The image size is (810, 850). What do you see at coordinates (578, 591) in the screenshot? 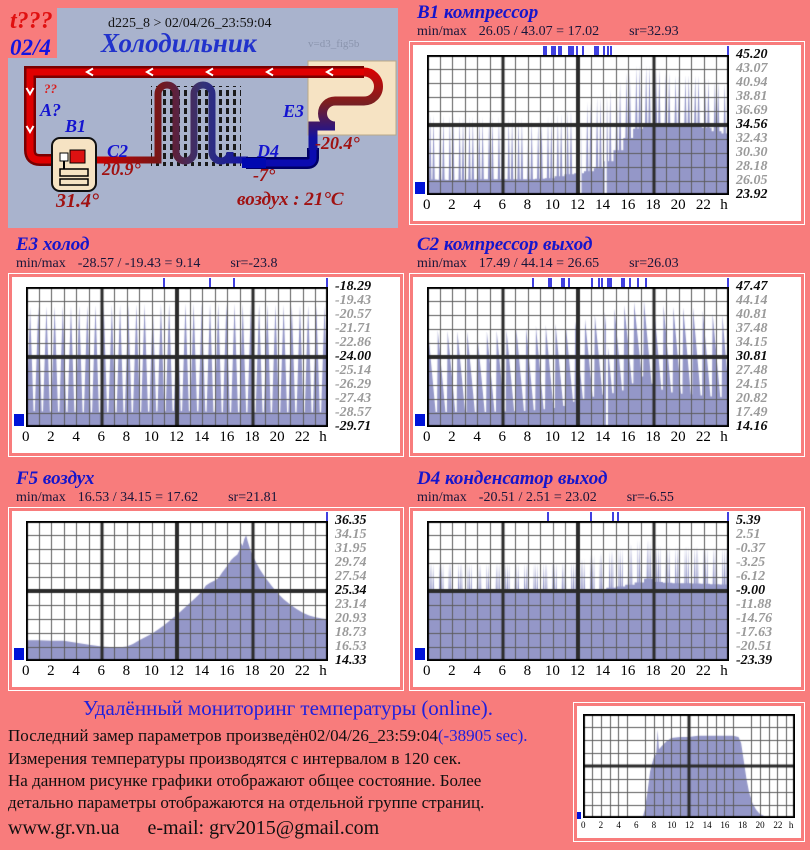
I see `plot-canvas` at bounding box center [578, 591].